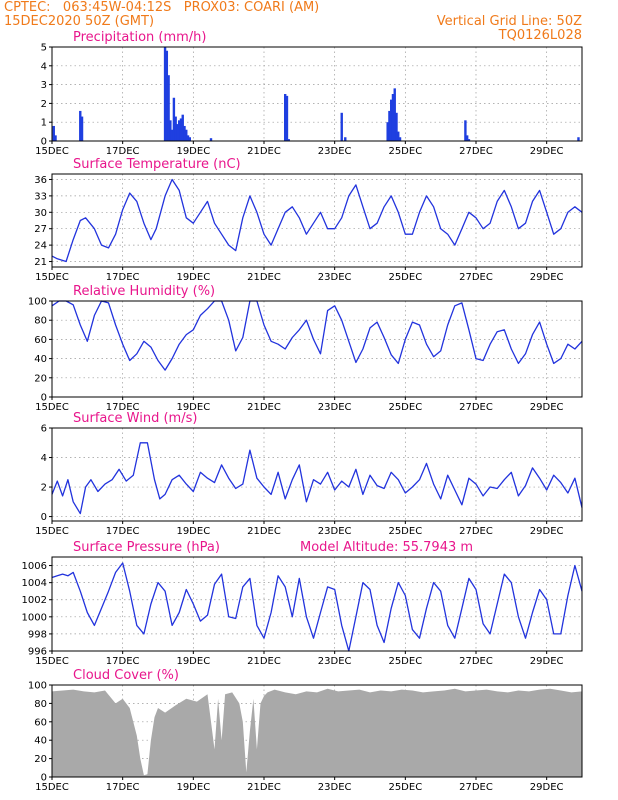  Describe the element at coordinates (40, 378) in the screenshot. I see `humidity-ytick-label: 20` at that location.